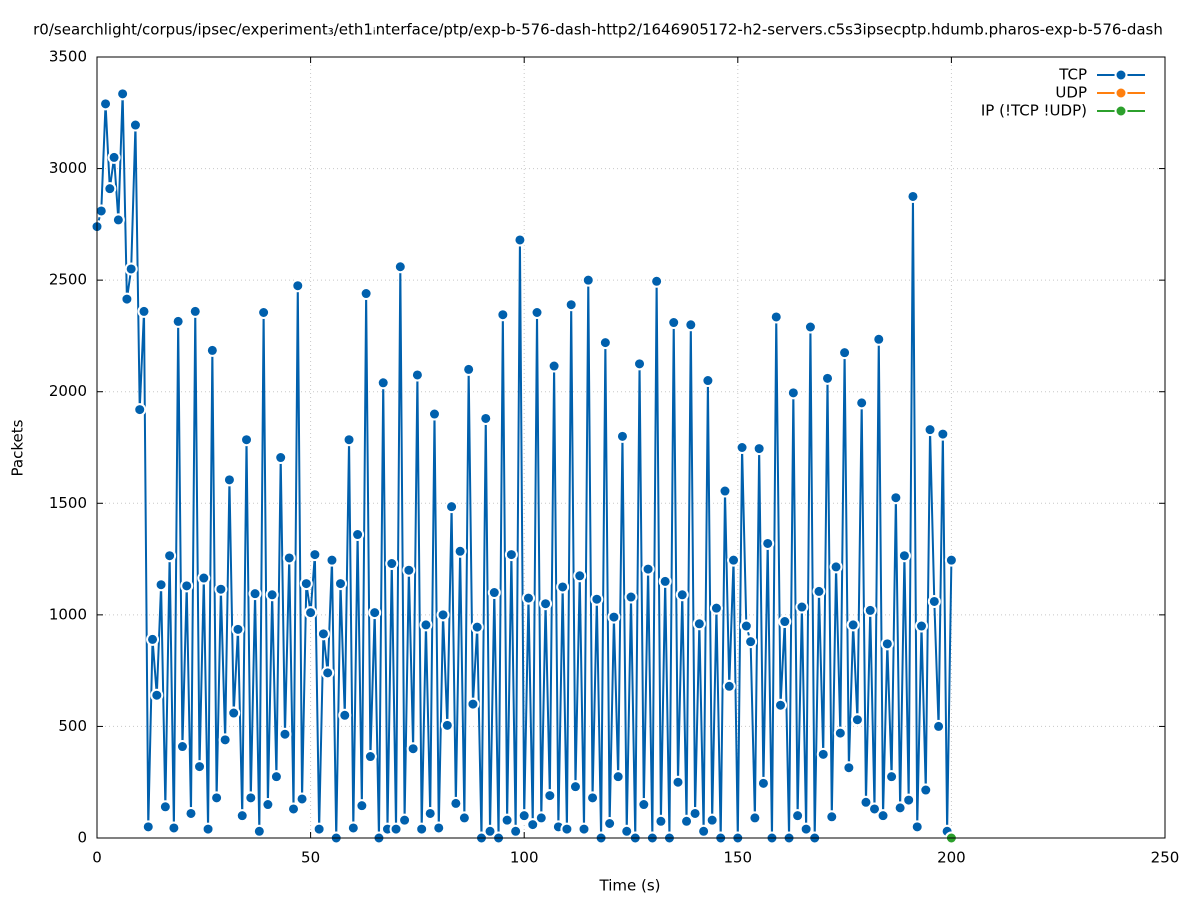 Image resolution: width=1197 pixels, height=900 pixels. What do you see at coordinates (1071, 93) in the screenshot?
I see `legend-label: UDP` at bounding box center [1071, 93].